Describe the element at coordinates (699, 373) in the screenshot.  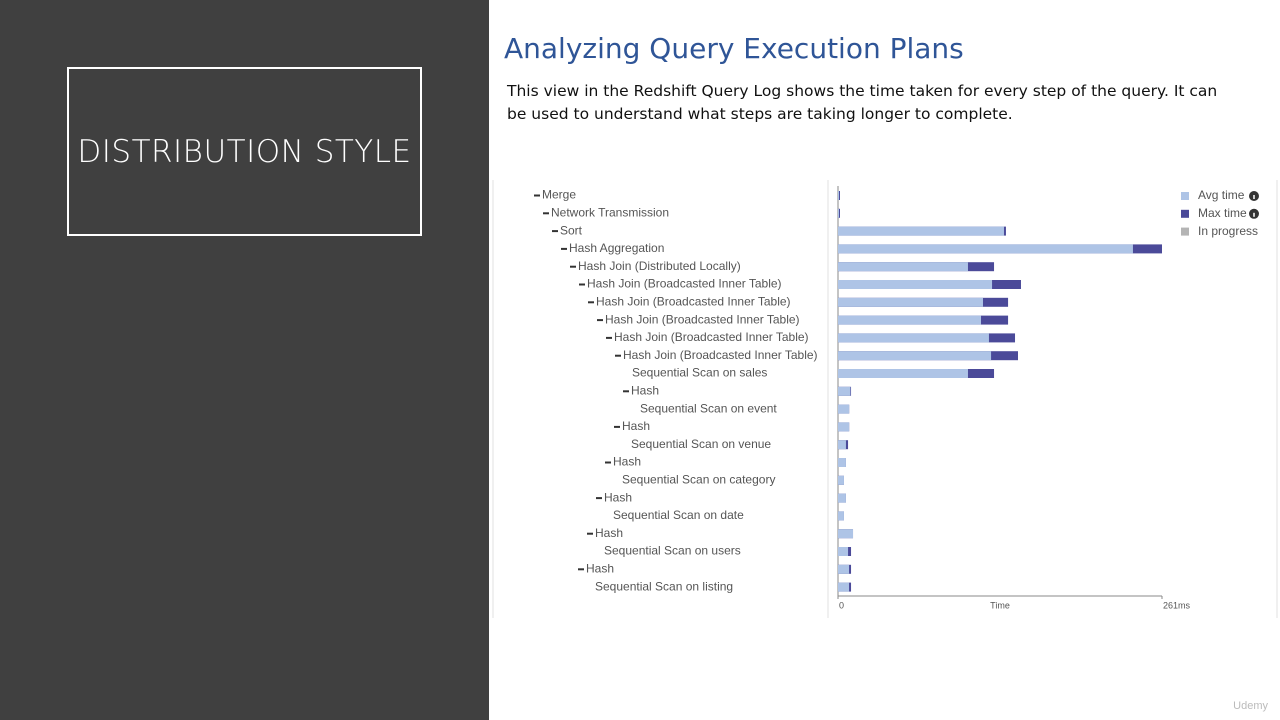
I see `row-label: Sequential Scan on sales` at that location.